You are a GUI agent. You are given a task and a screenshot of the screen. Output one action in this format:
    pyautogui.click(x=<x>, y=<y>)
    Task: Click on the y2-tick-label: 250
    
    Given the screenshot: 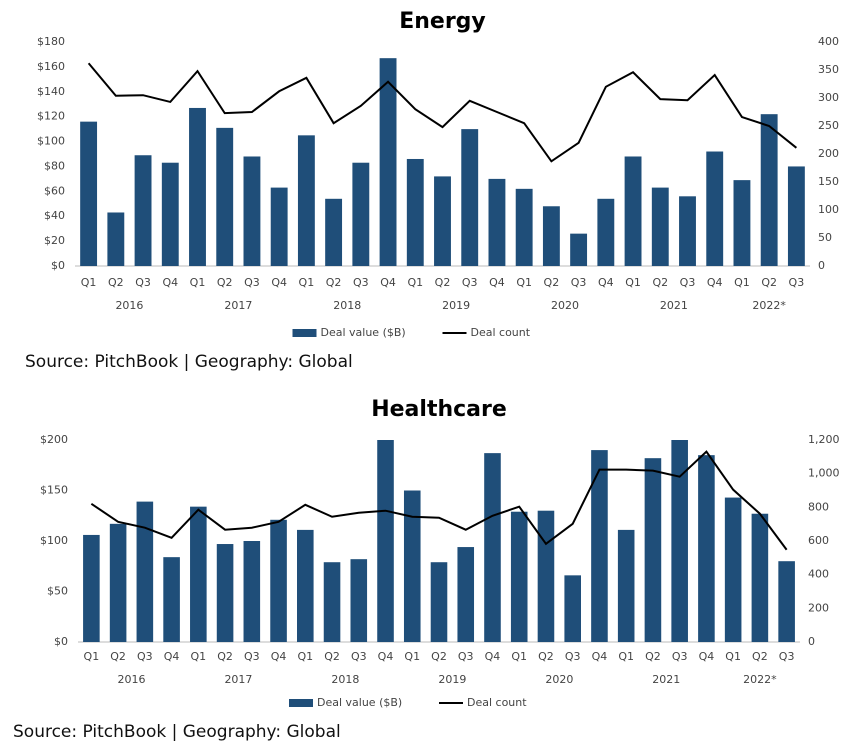 What is the action you would take?
    pyautogui.click(x=828, y=125)
    